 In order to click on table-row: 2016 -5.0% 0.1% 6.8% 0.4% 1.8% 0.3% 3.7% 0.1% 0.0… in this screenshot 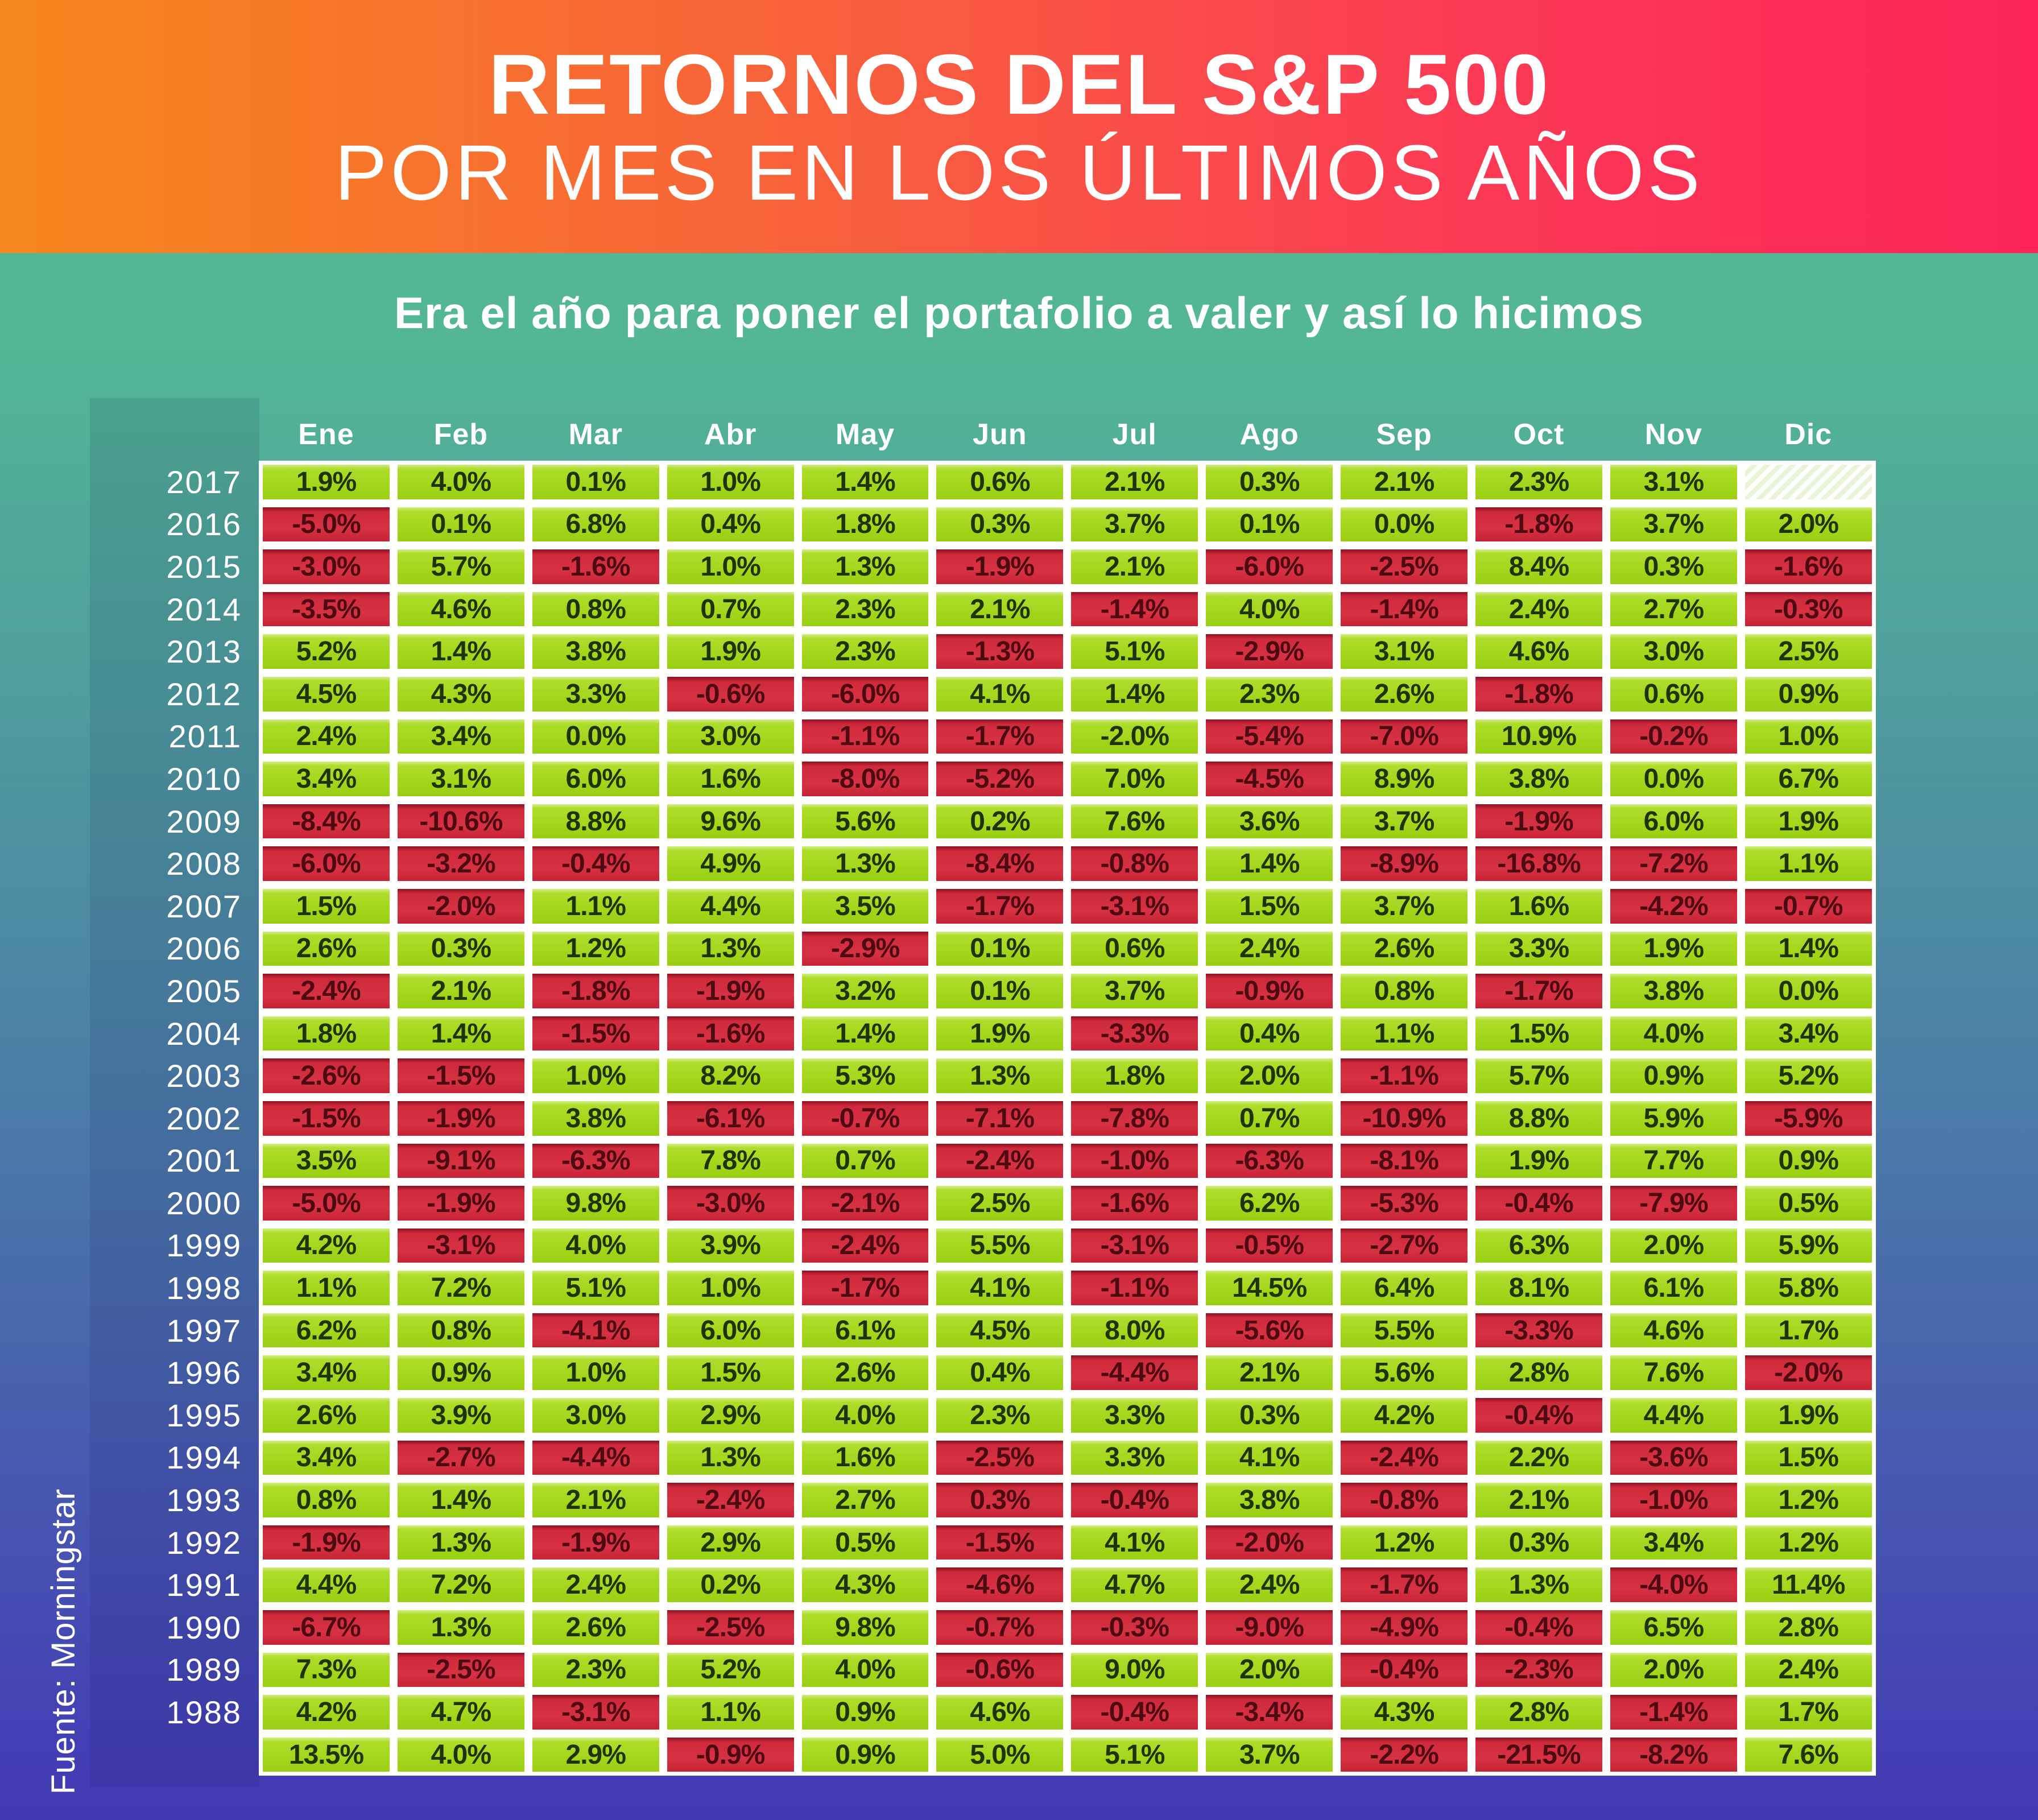, I will do `click(1010, 524)`.